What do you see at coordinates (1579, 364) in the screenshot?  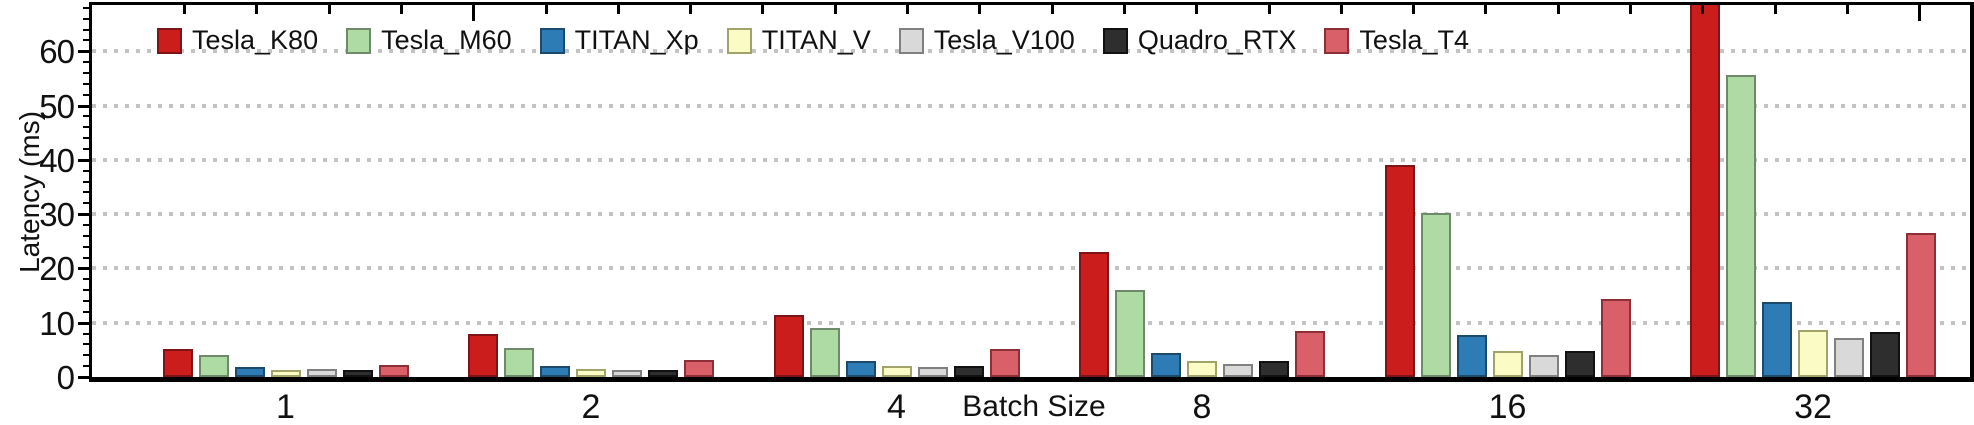 I see `bar-Quadro_RTX-batch16` at bounding box center [1579, 364].